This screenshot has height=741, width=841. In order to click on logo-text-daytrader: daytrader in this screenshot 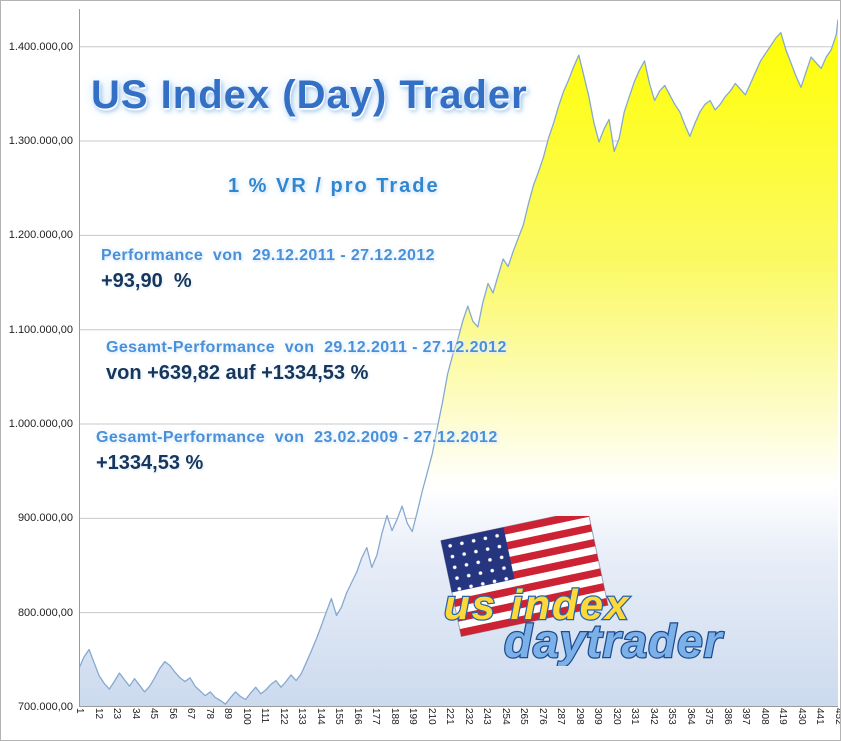, I will do `click(614, 640)`.